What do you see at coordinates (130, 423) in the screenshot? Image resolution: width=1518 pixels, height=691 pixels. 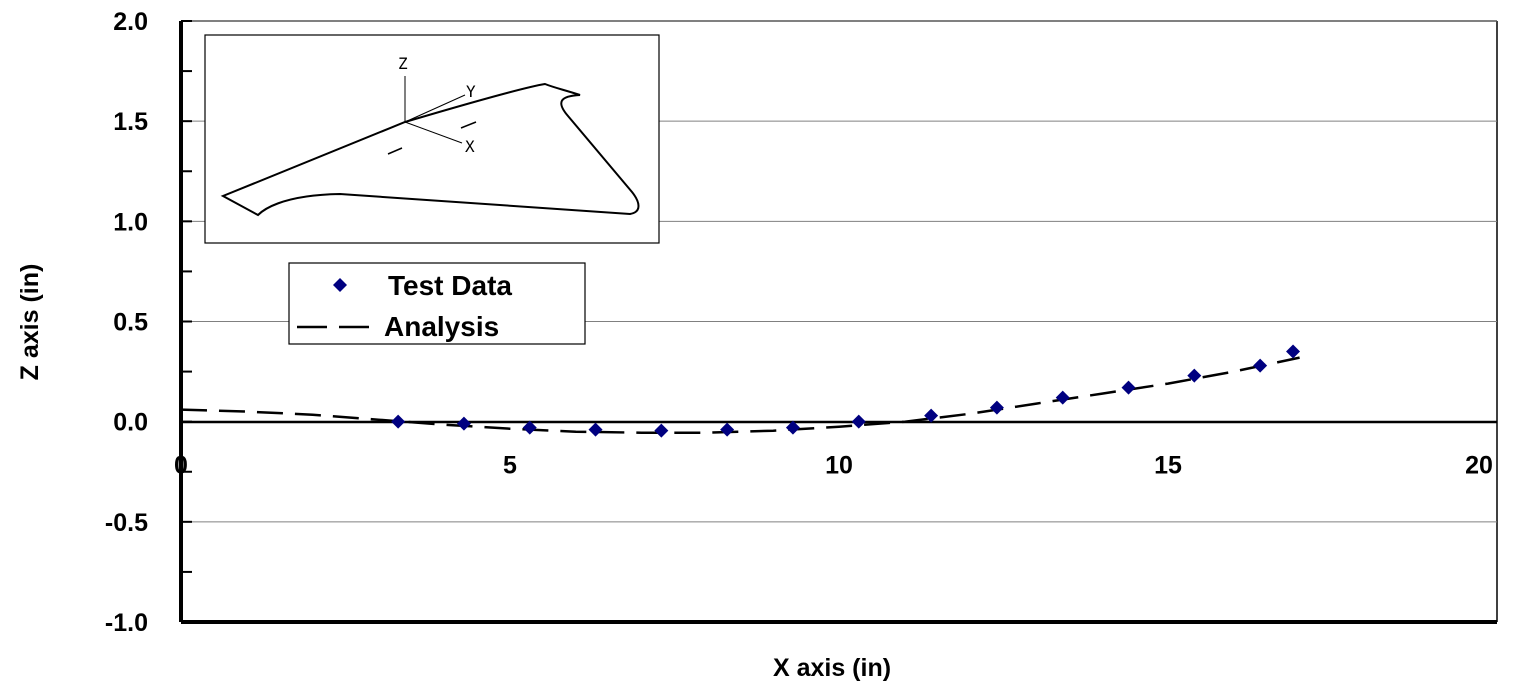 I see `y-tick-label: 0.0` at bounding box center [130, 423].